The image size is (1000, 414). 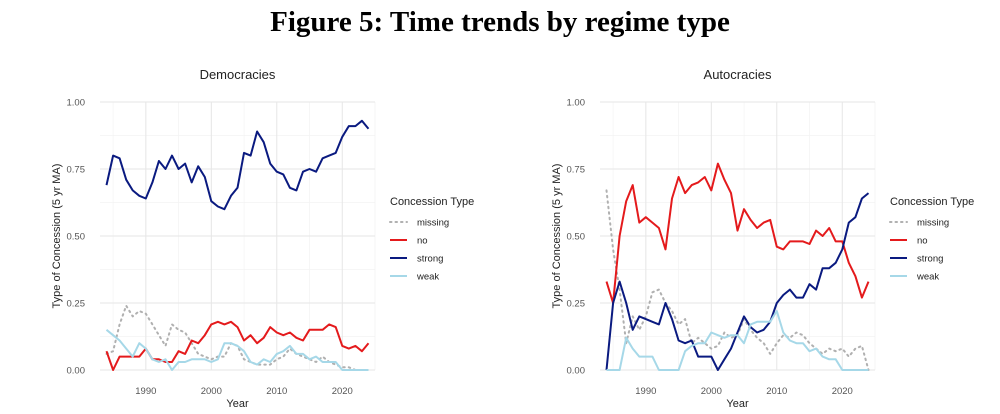 What do you see at coordinates (238, 74) in the screenshot?
I see `panel-title: Democracies` at bounding box center [238, 74].